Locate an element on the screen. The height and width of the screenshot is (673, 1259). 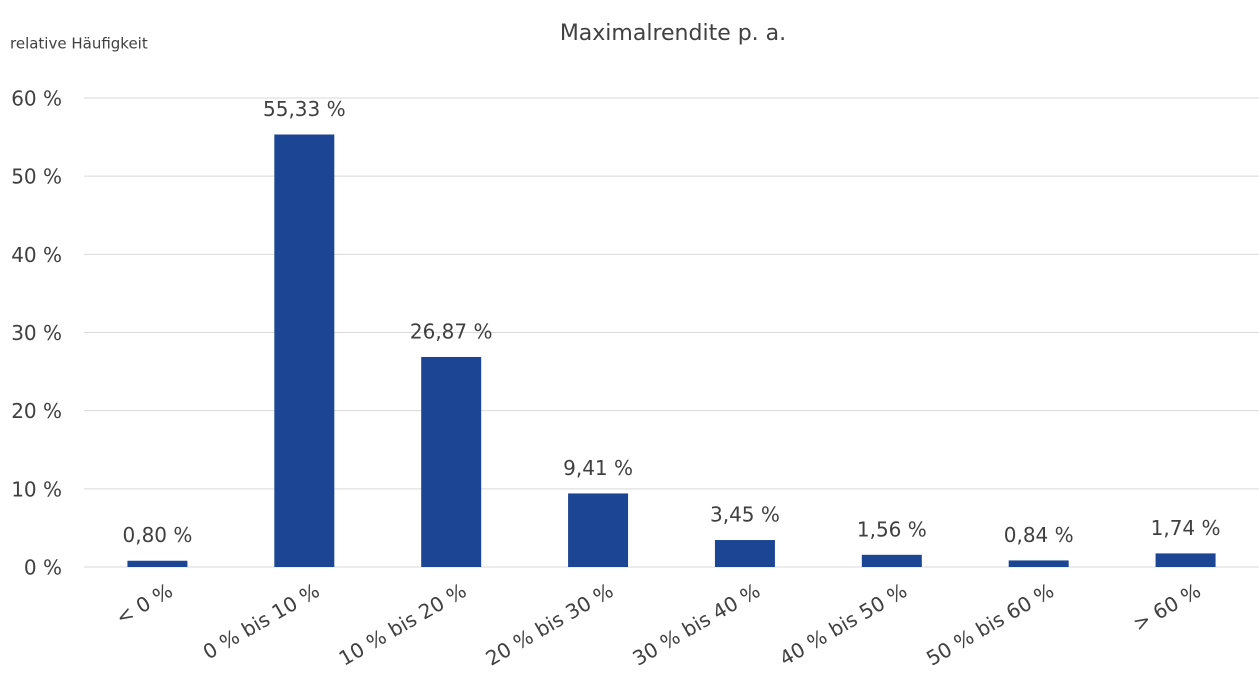
value-label: 3,45 % is located at coordinates (745, 515).